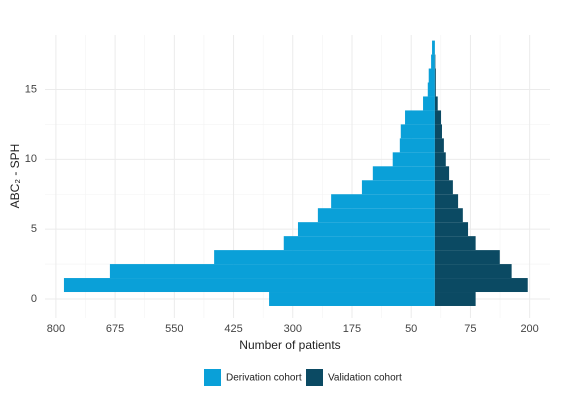 This screenshot has width=561, height=400. What do you see at coordinates (34, 299) in the screenshot?
I see `y-tick-label: 0` at bounding box center [34, 299].